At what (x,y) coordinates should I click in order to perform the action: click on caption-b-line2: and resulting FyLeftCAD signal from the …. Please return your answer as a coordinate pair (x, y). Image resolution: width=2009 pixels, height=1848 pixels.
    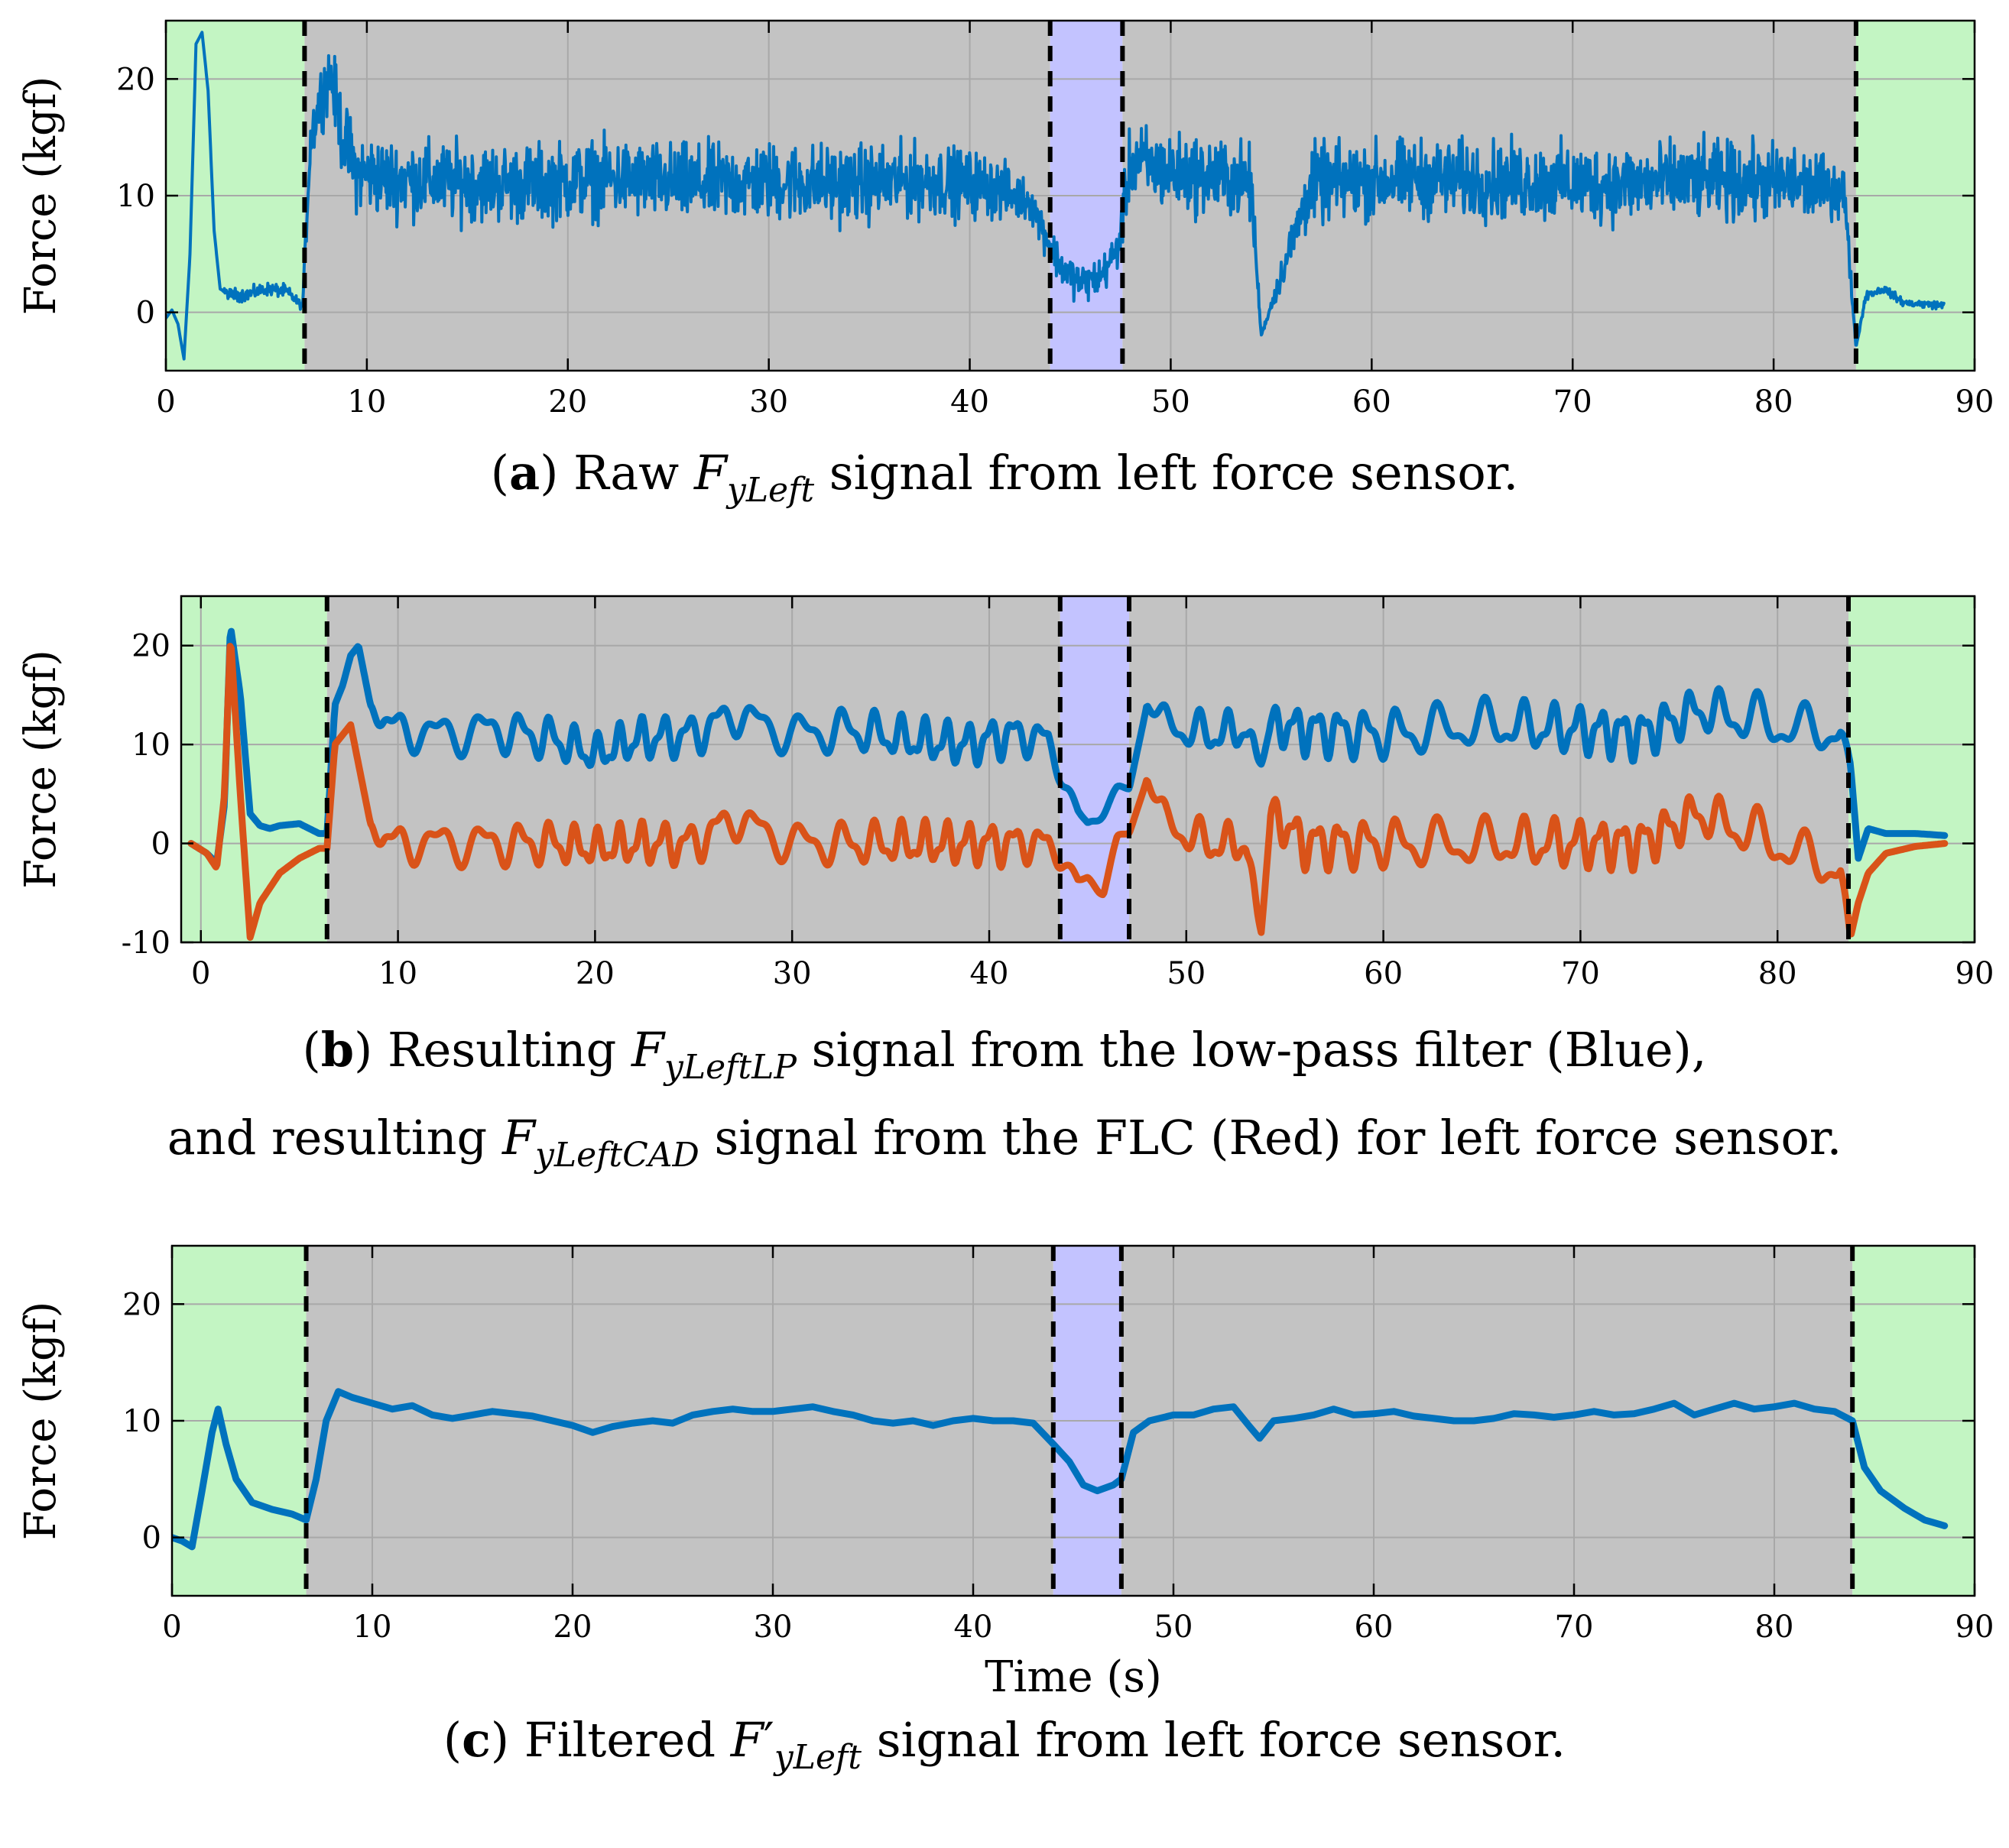
    Looking at the image, I should click on (1004, 1142).